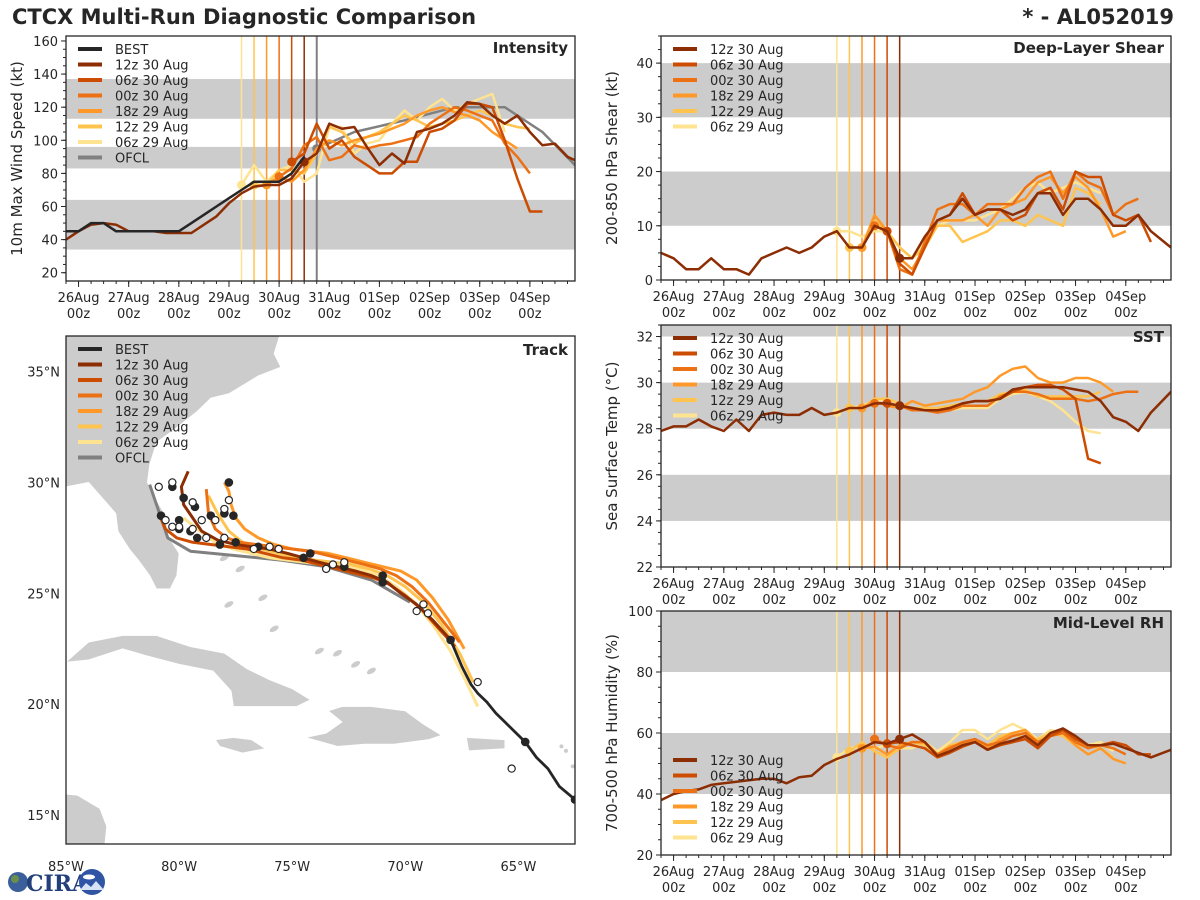 Image resolution: width=1200 pixels, height=900 pixels. I want to click on x-tick-label-date: 01Sep, so click(379, 298).